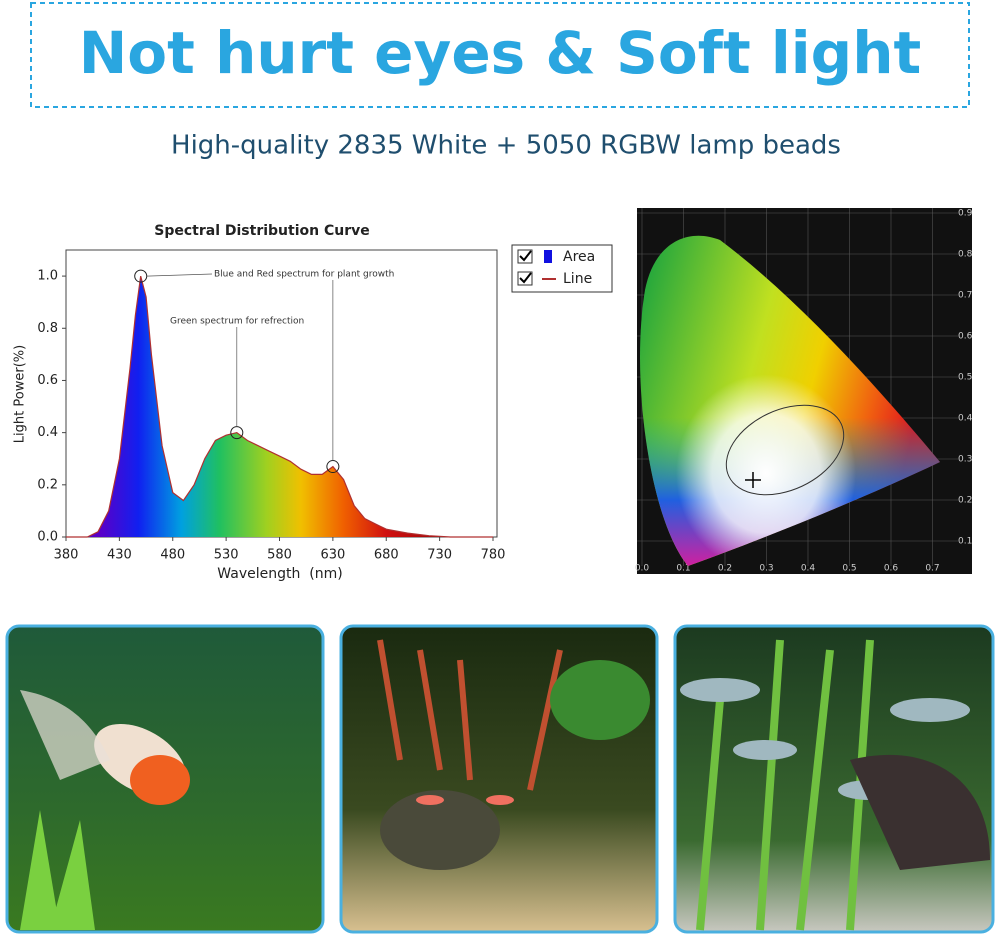  What do you see at coordinates (965, 255) in the screenshot?
I see `cie-label: 0.8` at bounding box center [965, 255].